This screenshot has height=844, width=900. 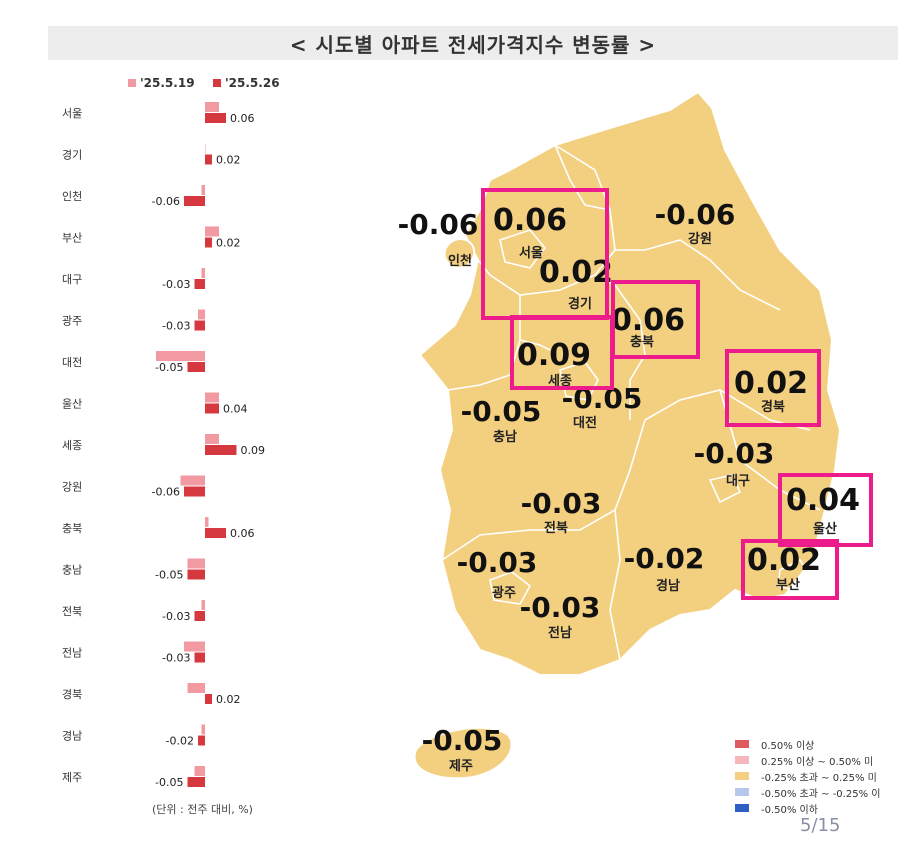 I want to click on legend-item: -0.50% 초과 ~ -0.25% 이, so click(x=807, y=792).